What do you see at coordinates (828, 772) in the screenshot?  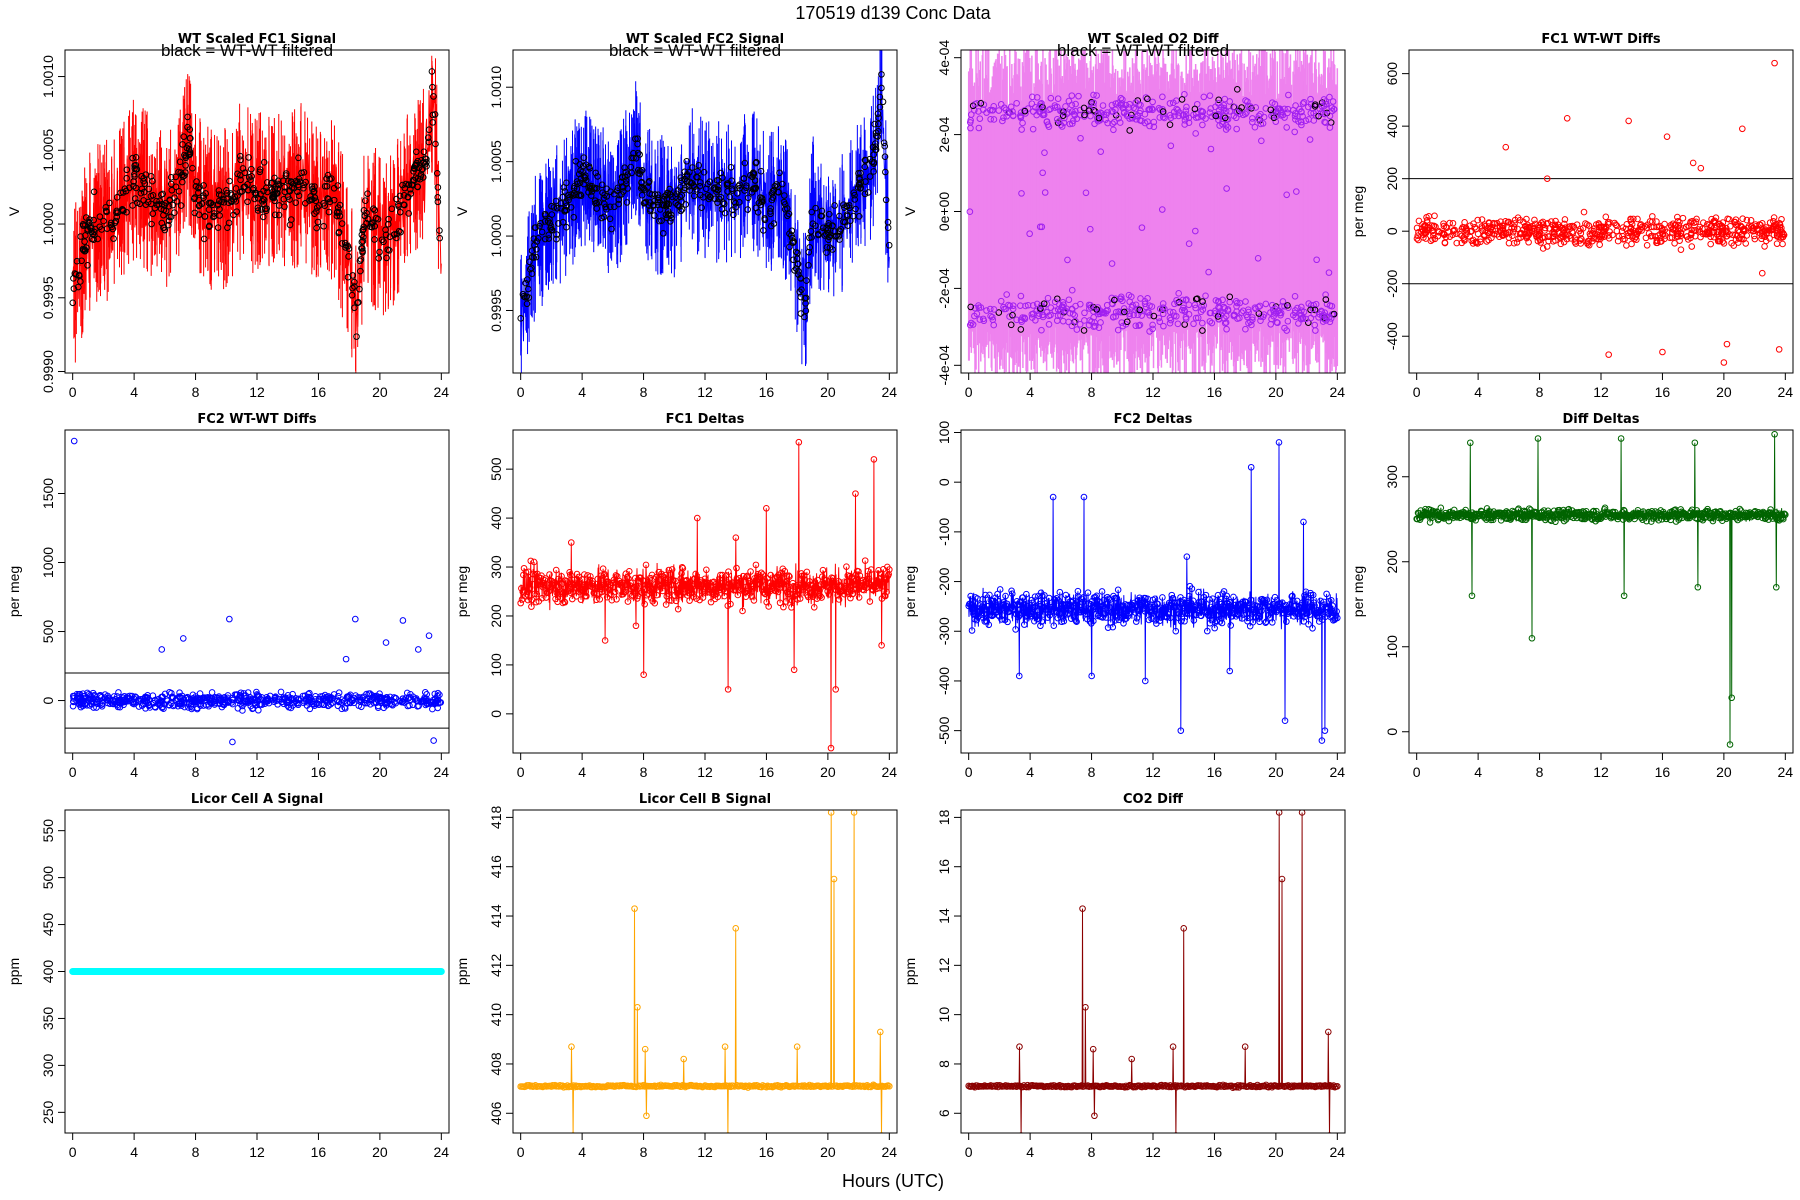 I see `x-tick-label: 20` at bounding box center [828, 772].